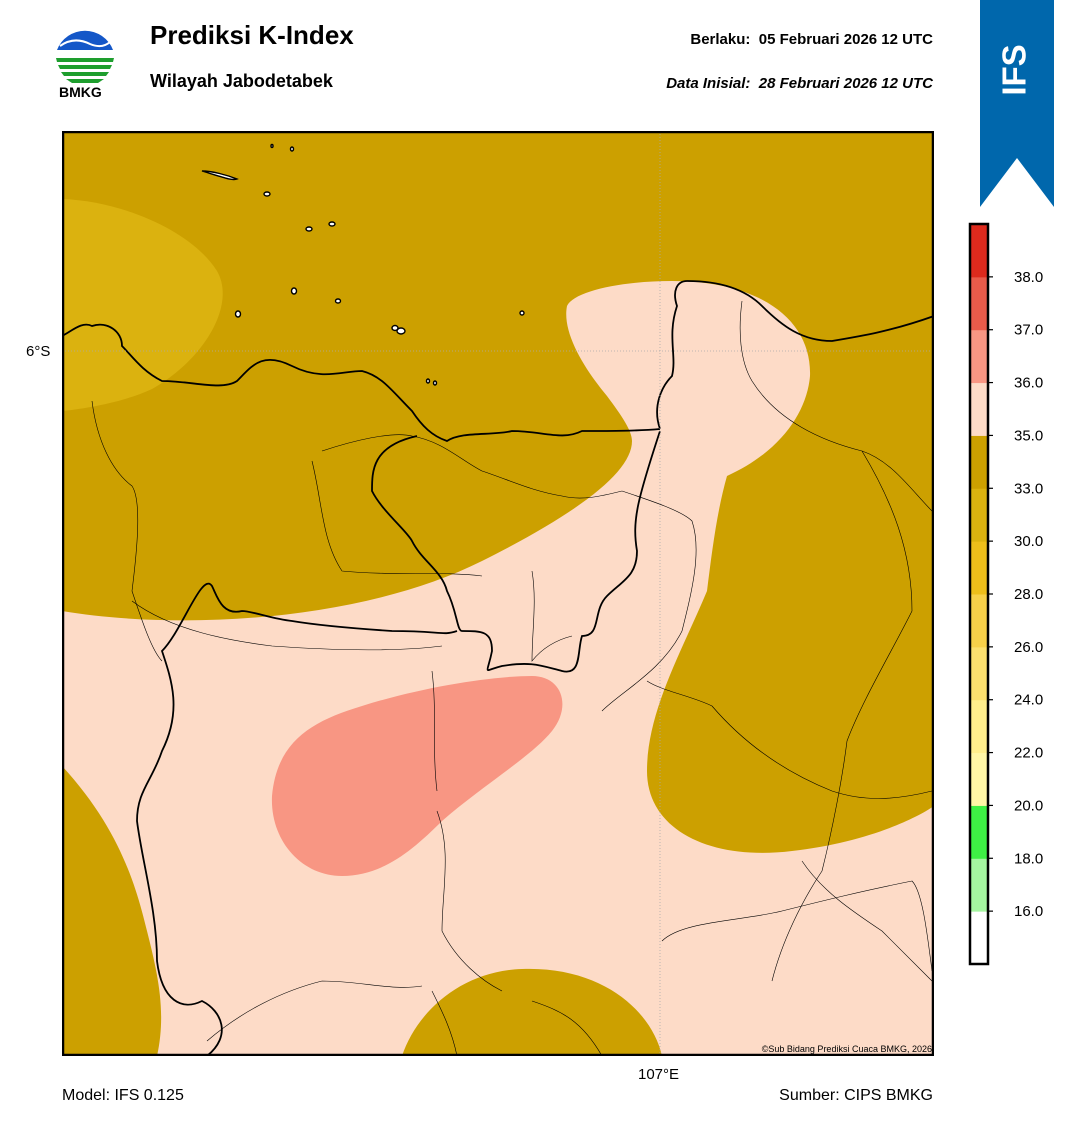  Describe the element at coordinates (80, 92) in the screenshot. I see `logo-text: BMKG` at that location.